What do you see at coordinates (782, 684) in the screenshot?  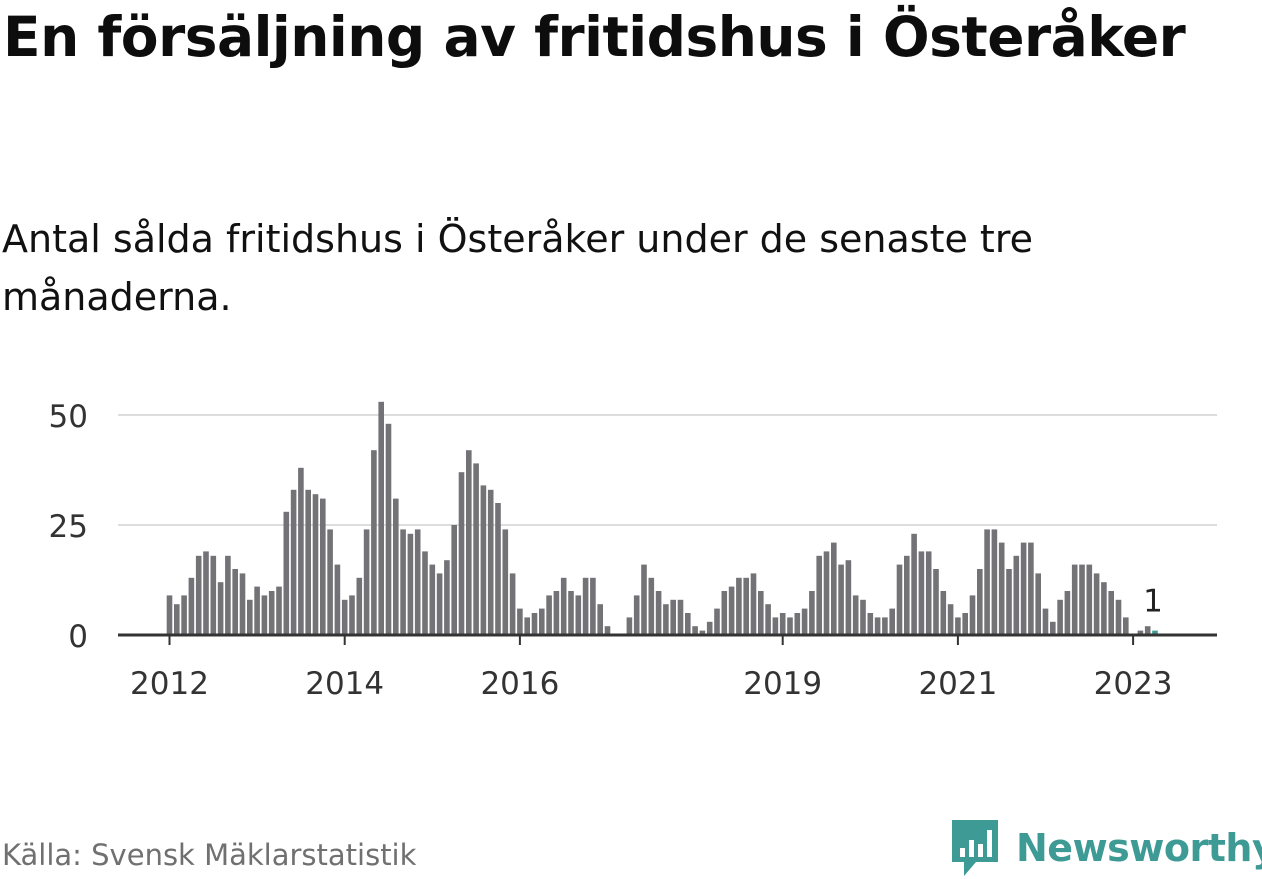 I see `x-tick-label: 2019` at bounding box center [782, 684].